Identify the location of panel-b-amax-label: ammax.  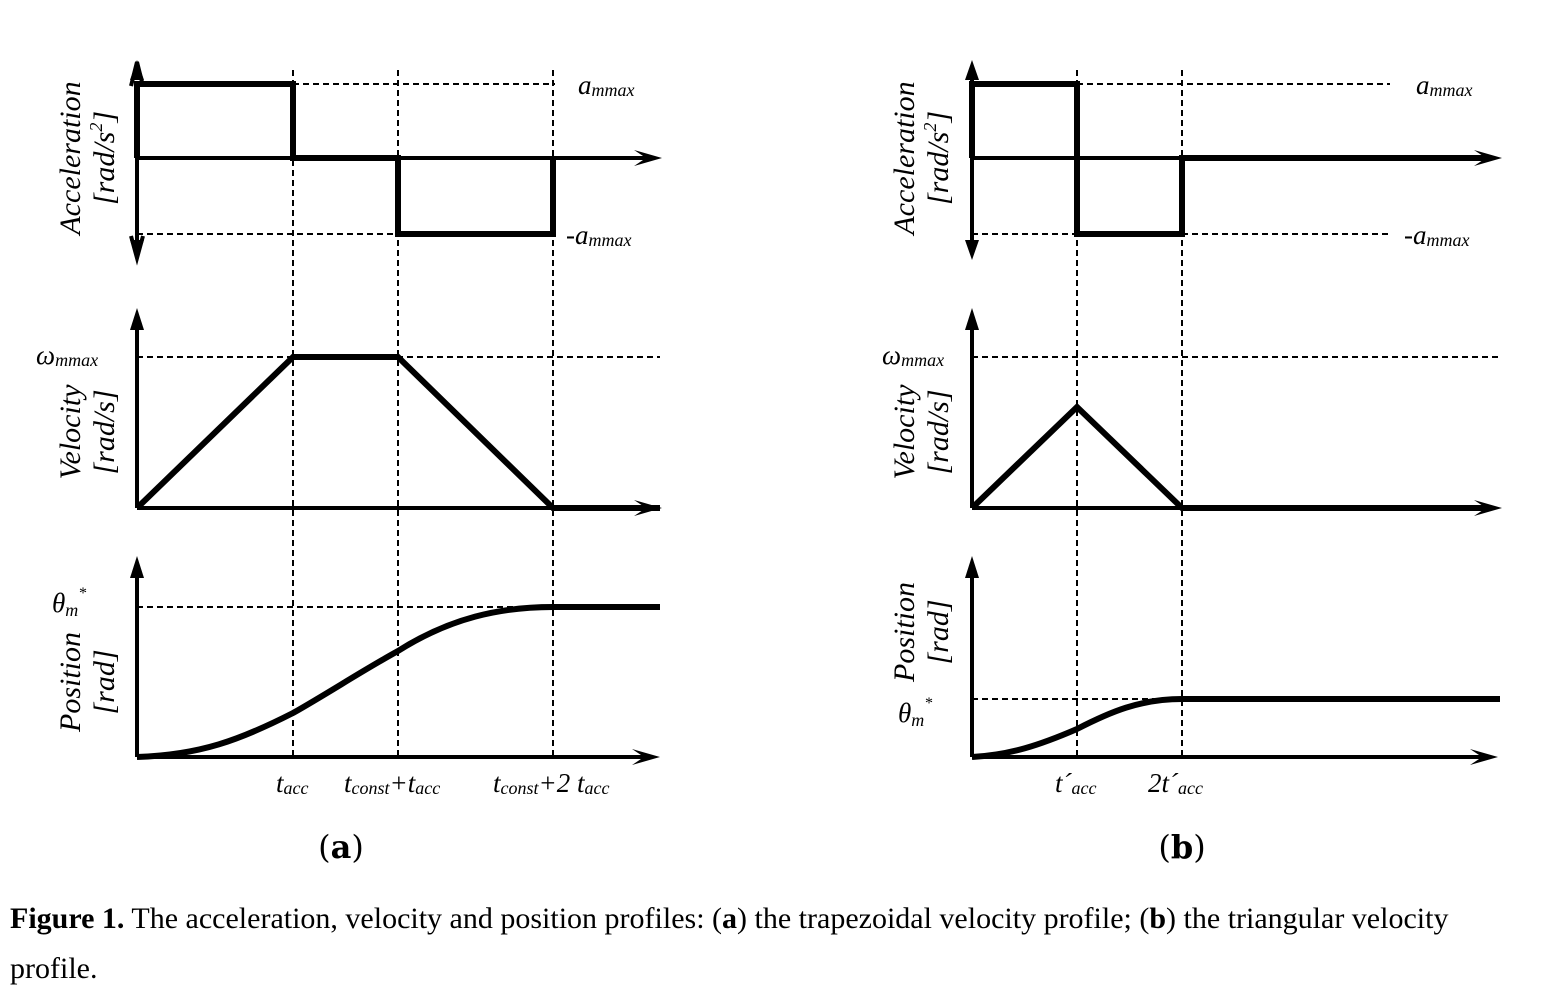
(1444, 85).